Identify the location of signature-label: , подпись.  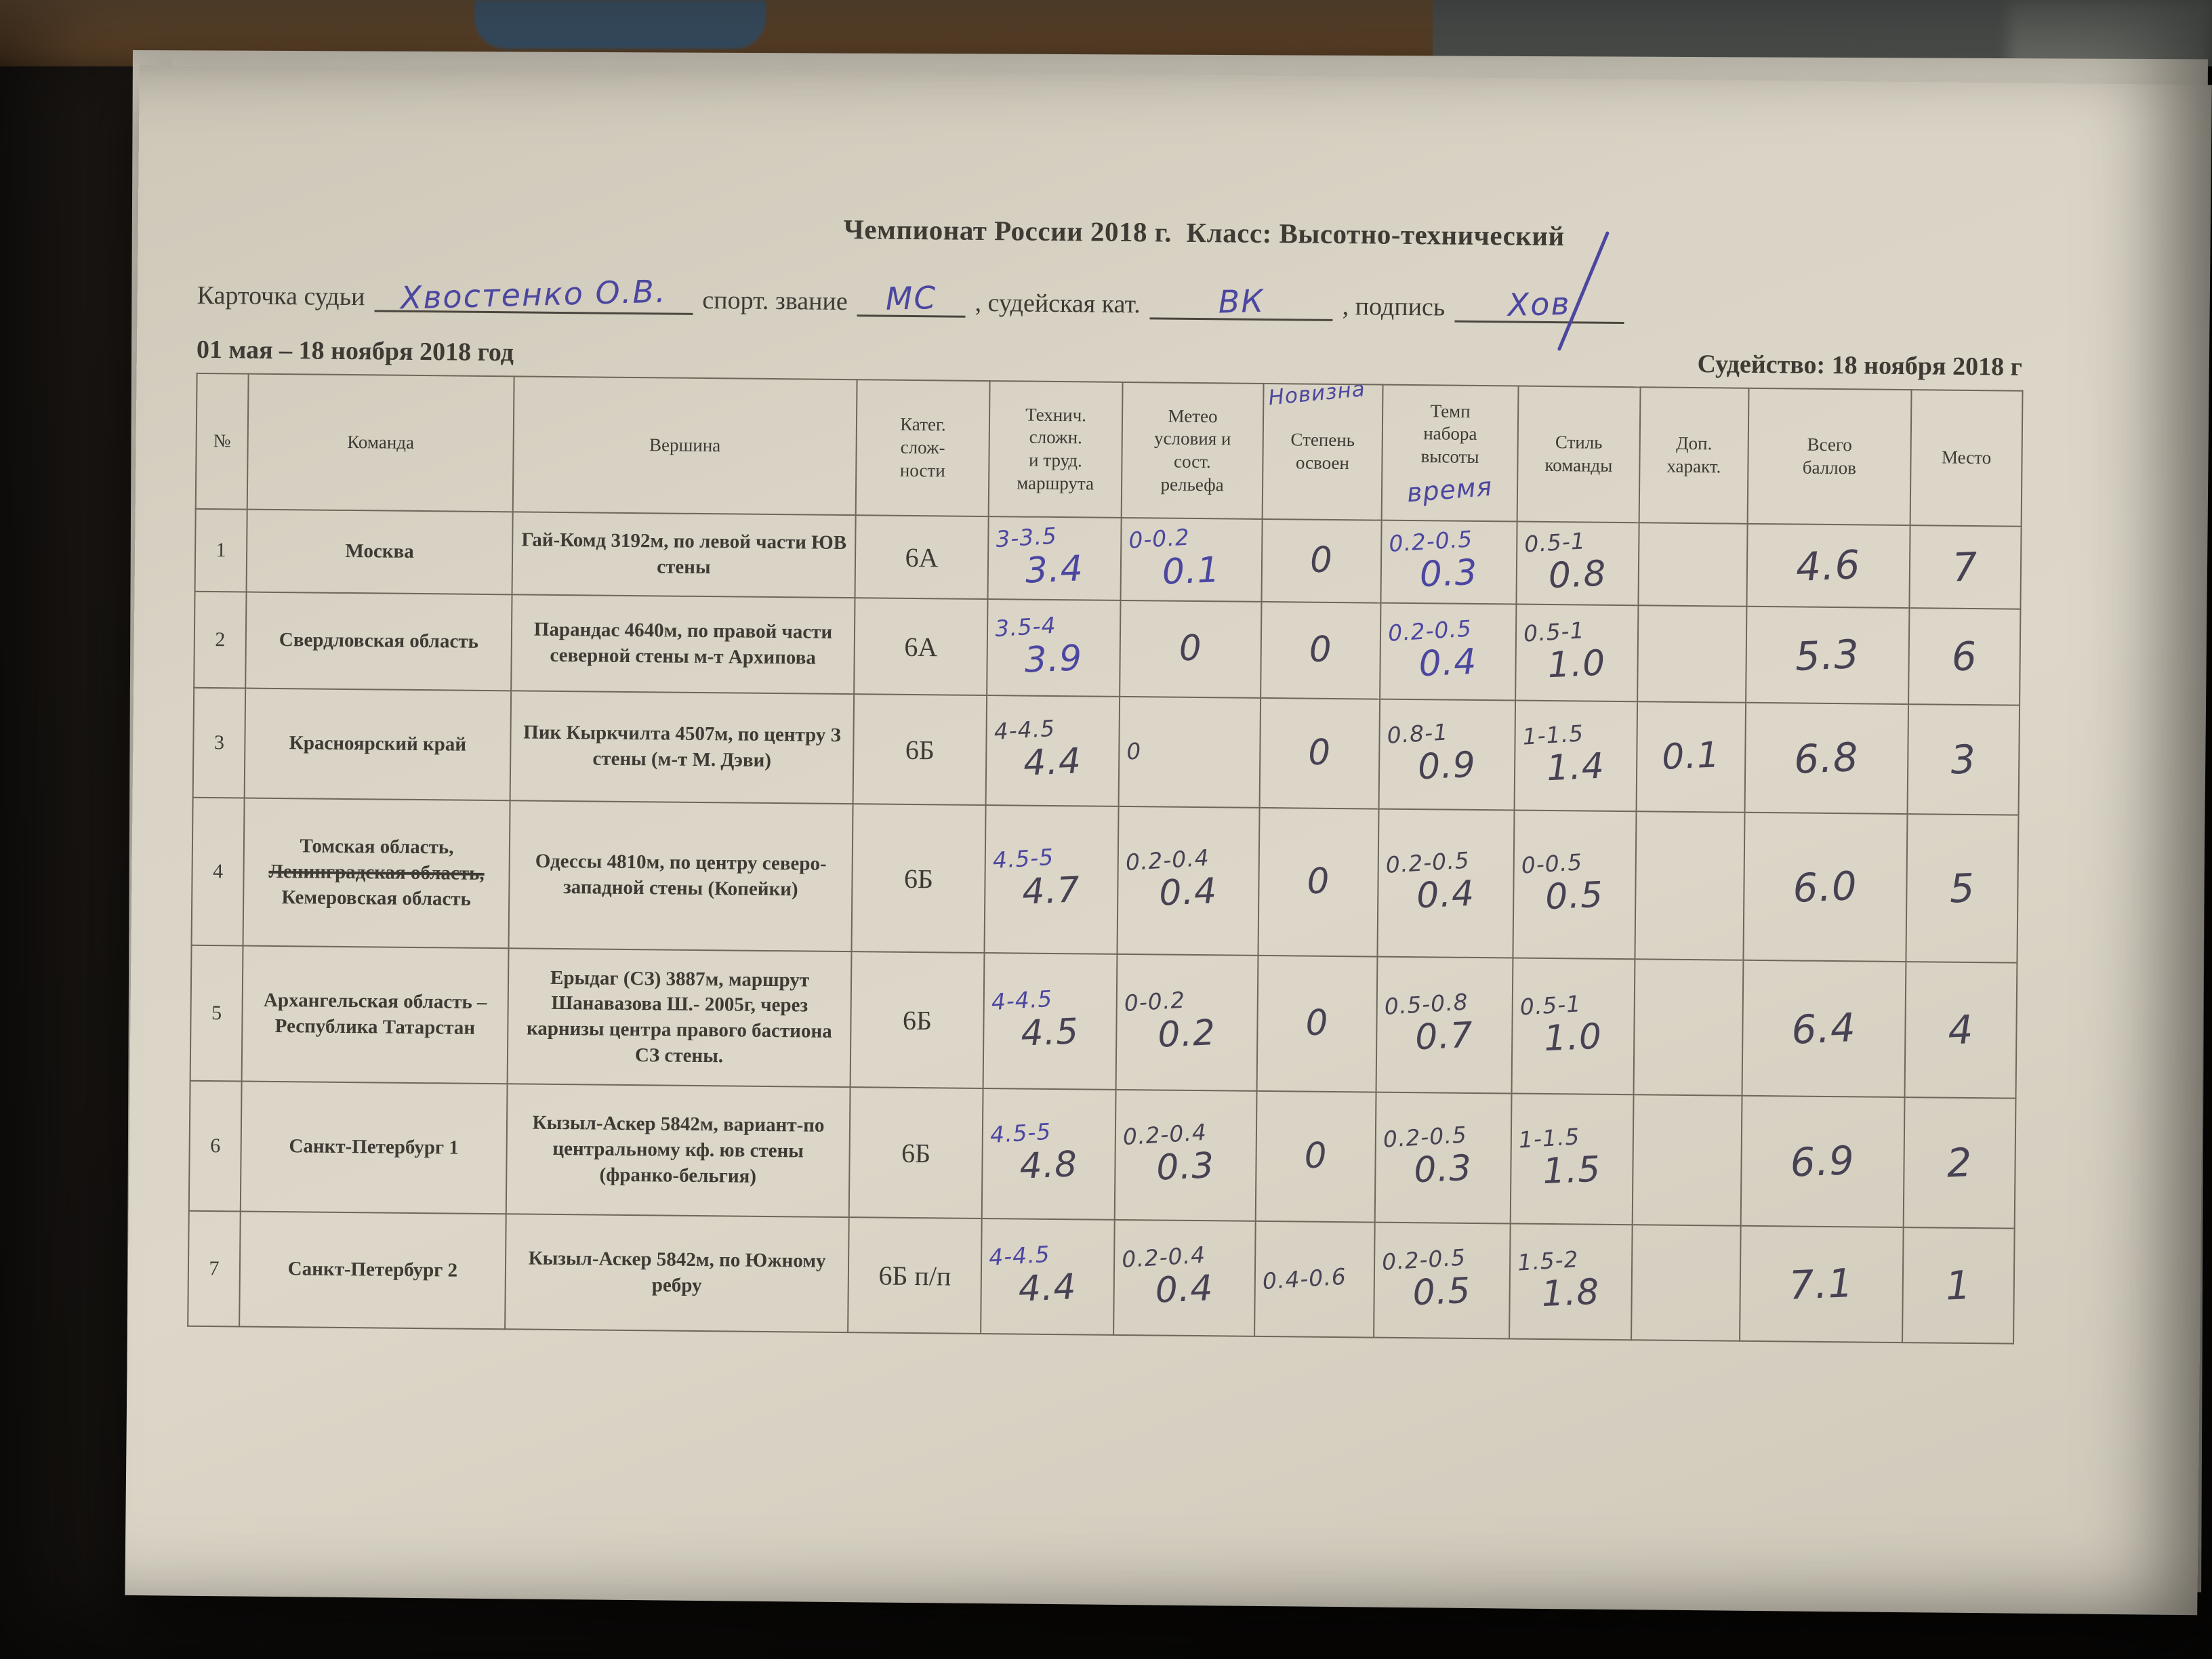
(1394, 307).